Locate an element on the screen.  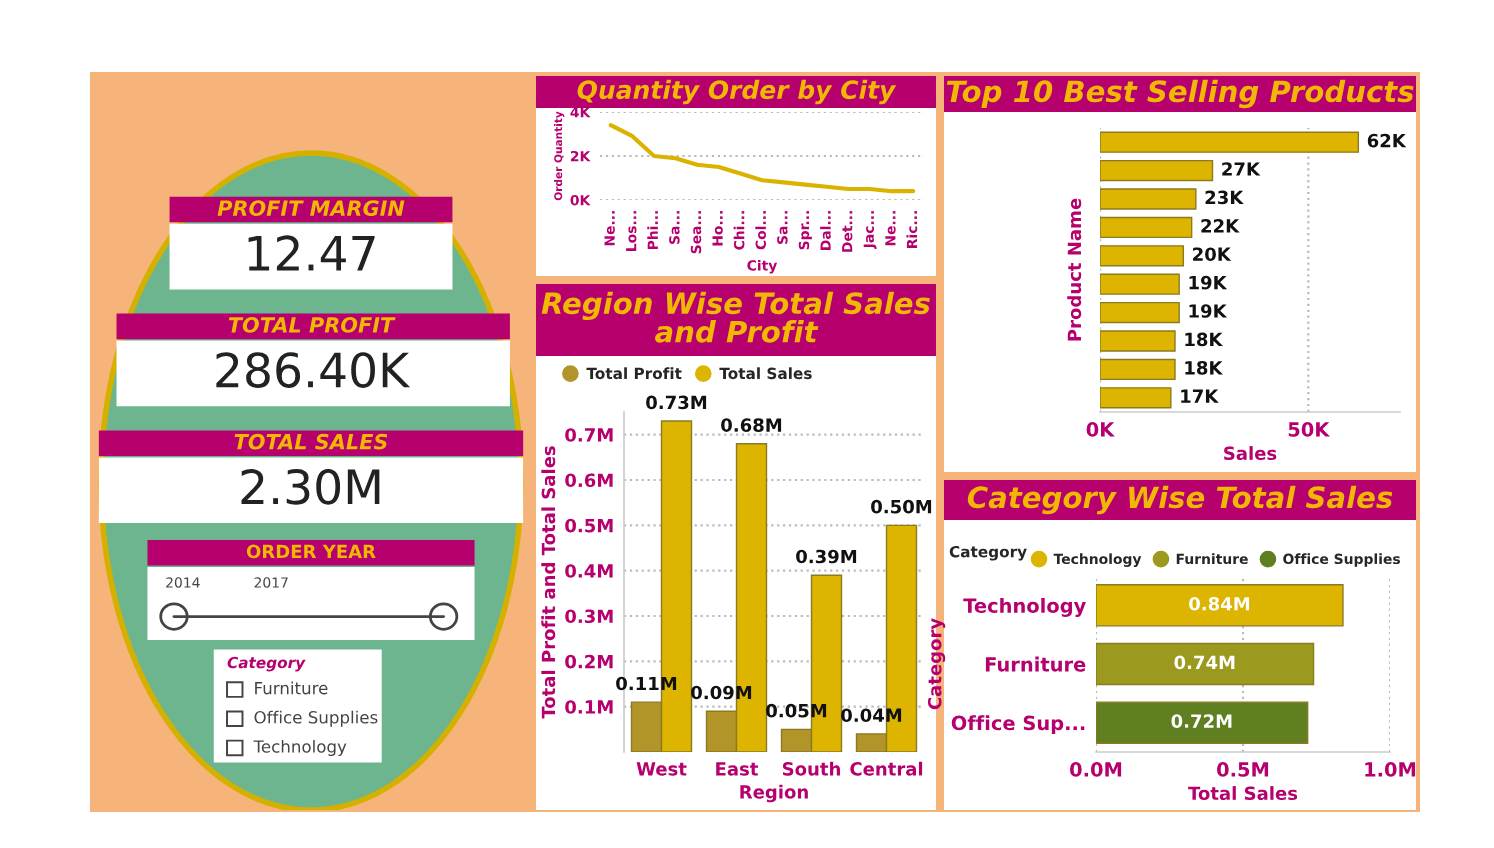
x-tick-label: Central is located at coordinates (886, 768).